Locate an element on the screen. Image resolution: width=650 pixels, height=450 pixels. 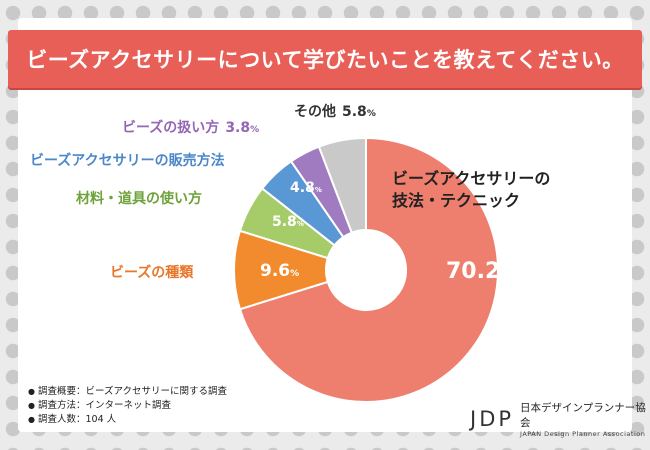
slice-value-5: 5.8% is located at coordinates (359, 112).